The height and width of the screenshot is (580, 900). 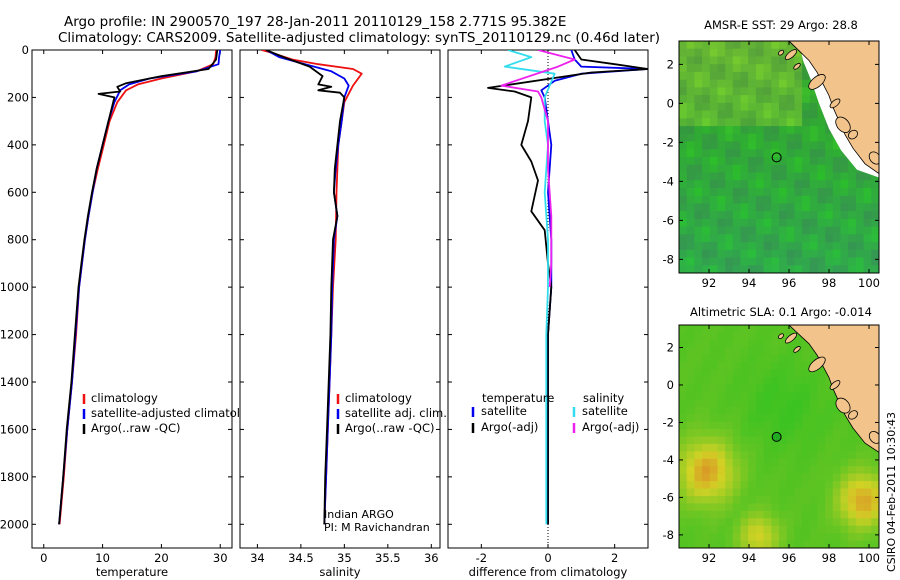 What do you see at coordinates (388, 558) in the screenshot?
I see `salinity-xtick-label: 35.5` at bounding box center [388, 558].